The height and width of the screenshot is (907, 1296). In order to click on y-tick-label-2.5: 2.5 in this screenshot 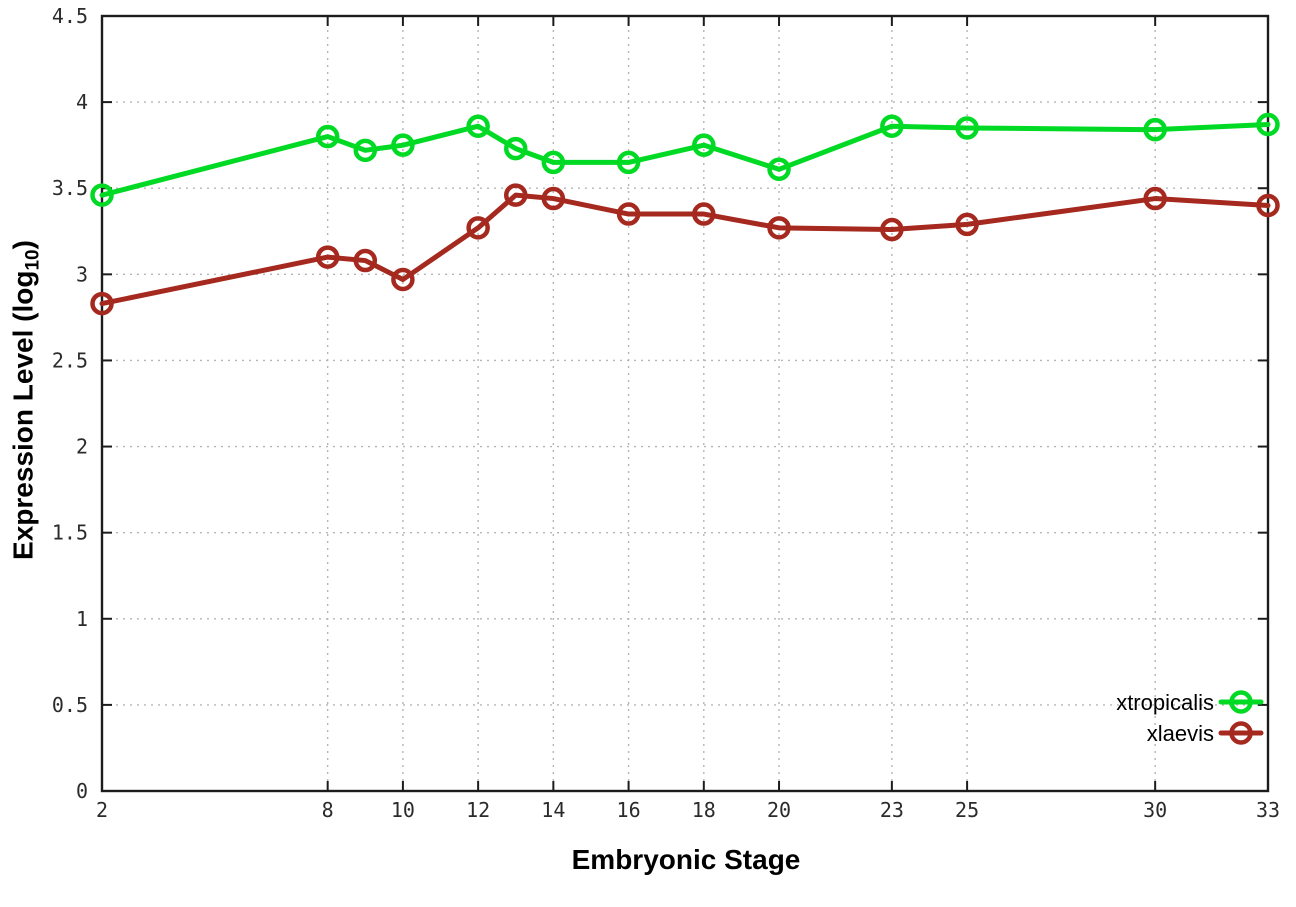, I will do `click(70, 360)`.